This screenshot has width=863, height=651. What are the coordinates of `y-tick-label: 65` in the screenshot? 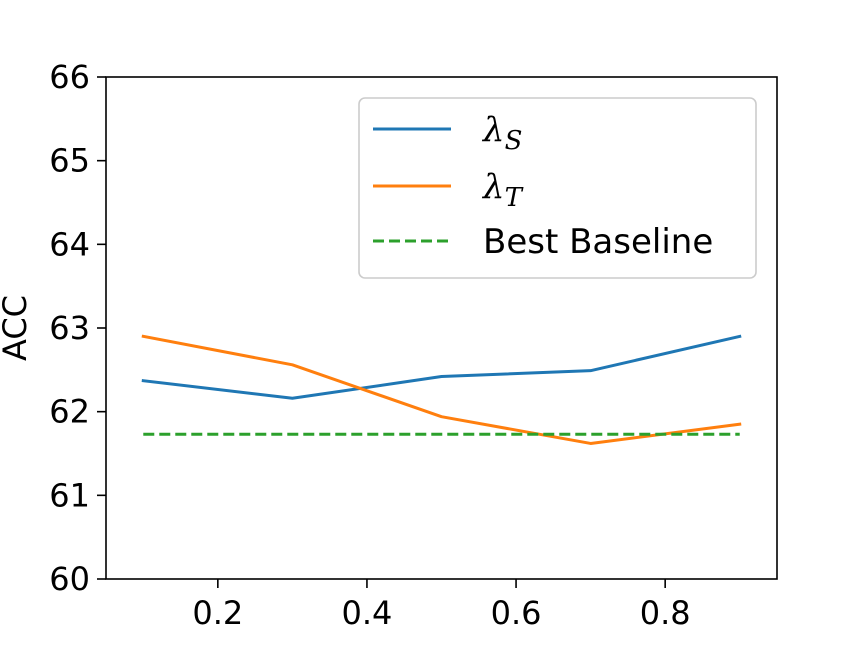 It's located at (69, 161).